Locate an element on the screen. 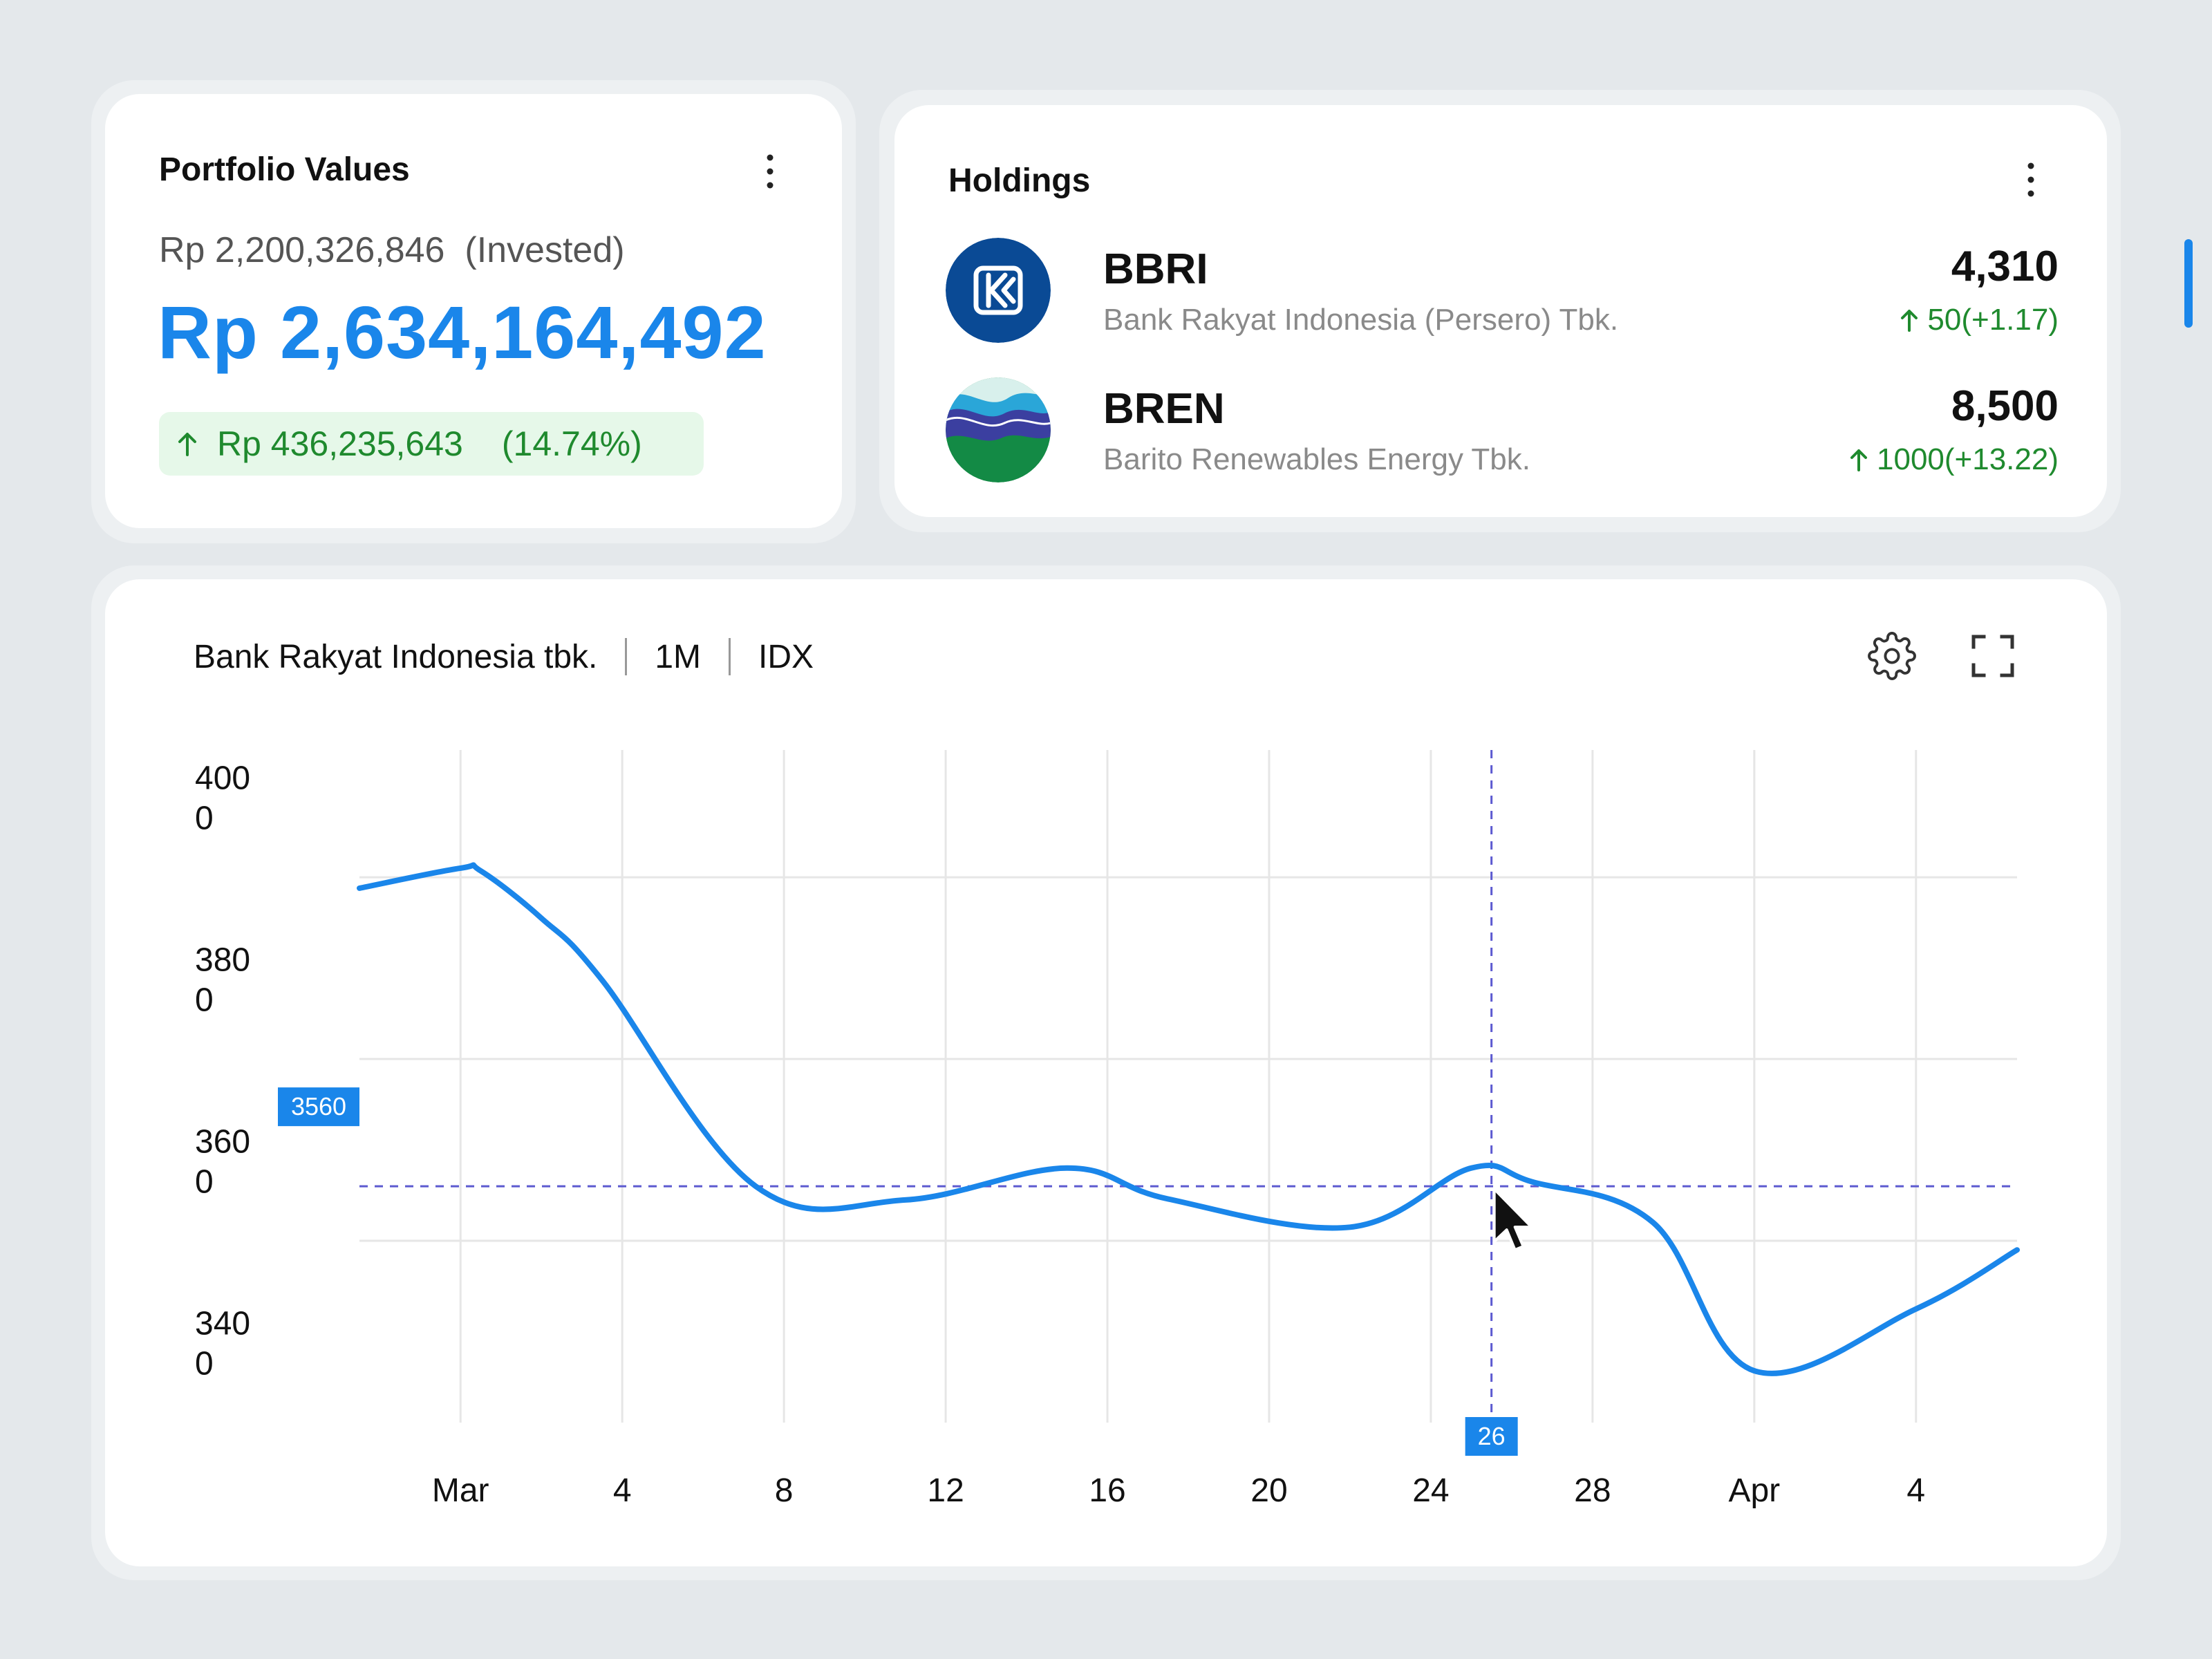  crosshair-y-label: 3560 is located at coordinates (318, 1106).